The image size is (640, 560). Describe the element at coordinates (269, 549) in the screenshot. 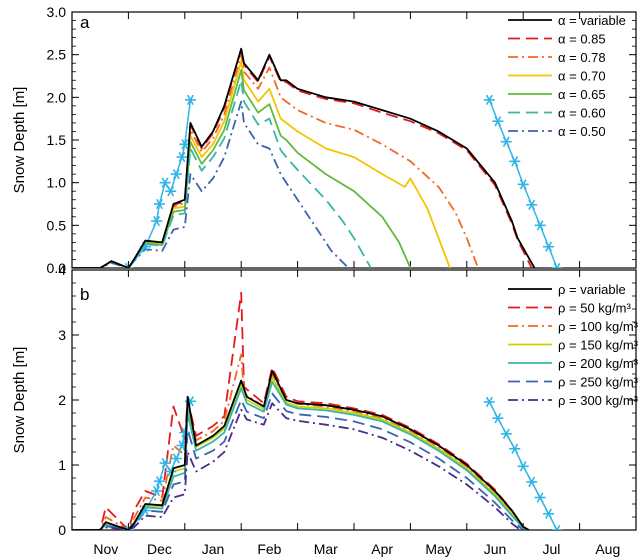

I see `x-tick-label: Feb` at that location.